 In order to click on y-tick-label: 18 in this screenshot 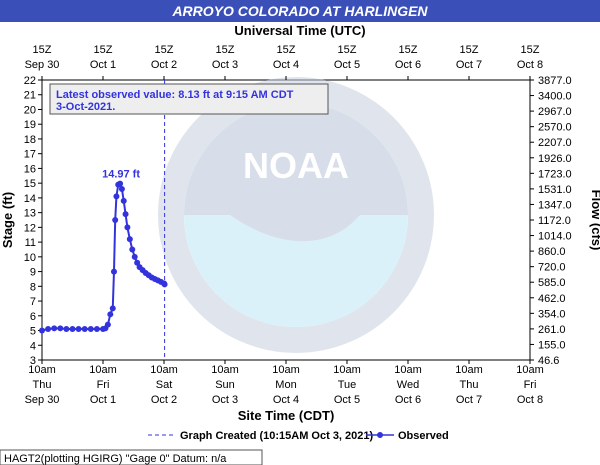, I will do `click(30, 140)`.